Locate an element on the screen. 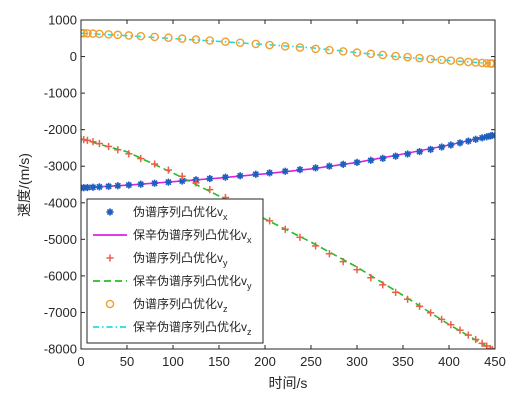 The width and height of the screenshot is (518, 400). legend-entry: 保辛伪谱序列凸优化vy is located at coordinates (172, 282).